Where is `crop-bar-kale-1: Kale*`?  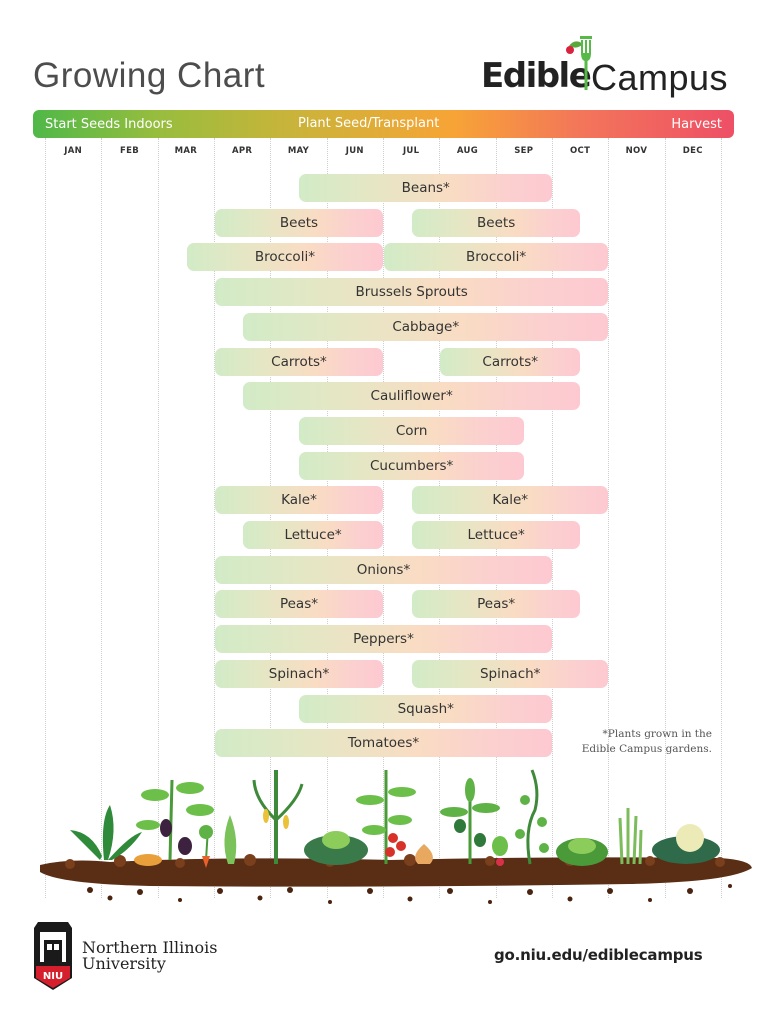
crop-bar-kale-1: Kale* is located at coordinates (298, 500).